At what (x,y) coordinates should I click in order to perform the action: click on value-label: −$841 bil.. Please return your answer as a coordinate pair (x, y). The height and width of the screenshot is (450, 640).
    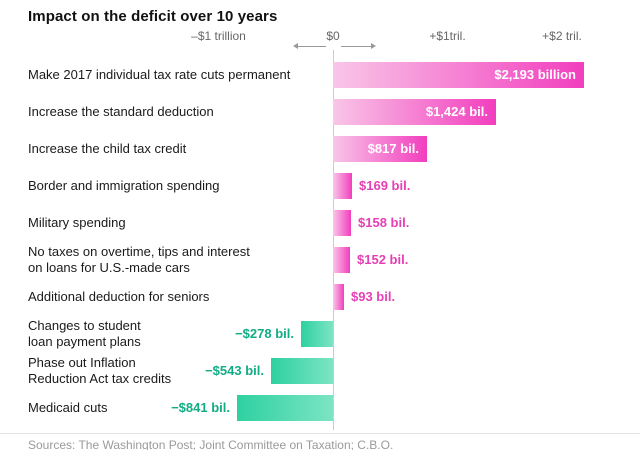
    Looking at the image, I should click on (200, 407).